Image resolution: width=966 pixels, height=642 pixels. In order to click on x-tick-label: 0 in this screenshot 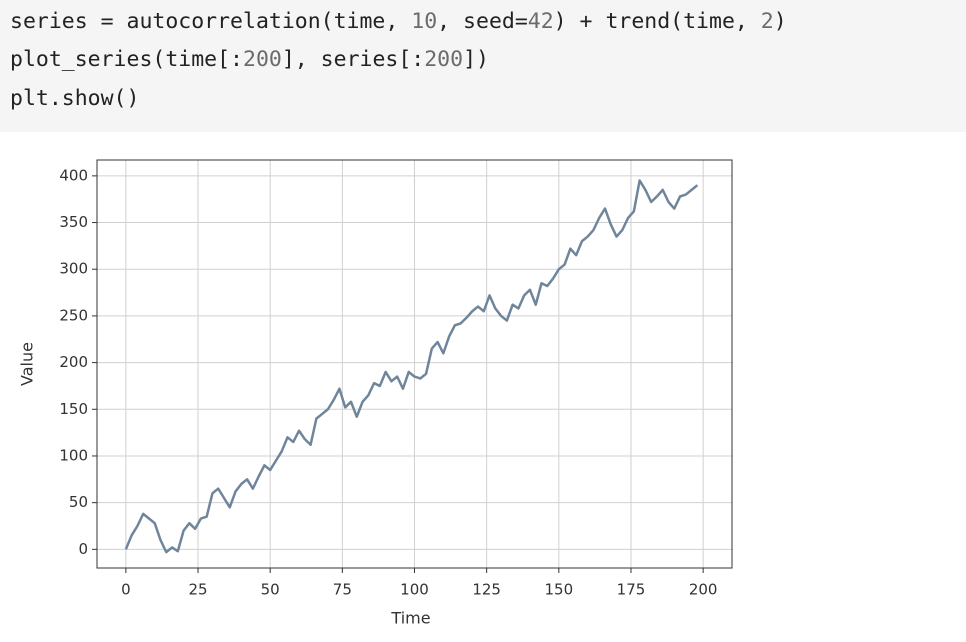, I will do `click(126, 590)`.